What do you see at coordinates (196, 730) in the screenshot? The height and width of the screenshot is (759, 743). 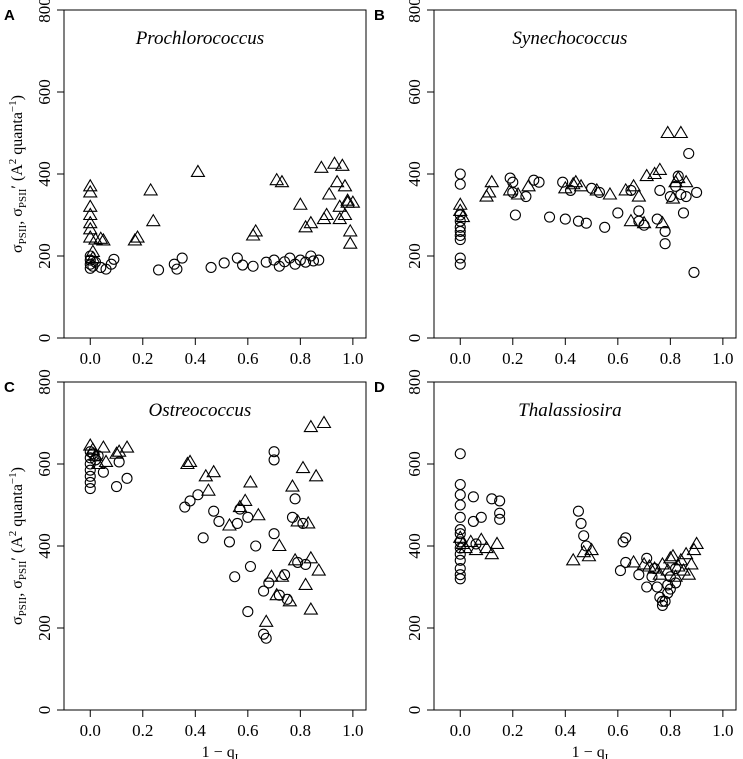 I see `x-tick-label: 0.4` at bounding box center [196, 730].